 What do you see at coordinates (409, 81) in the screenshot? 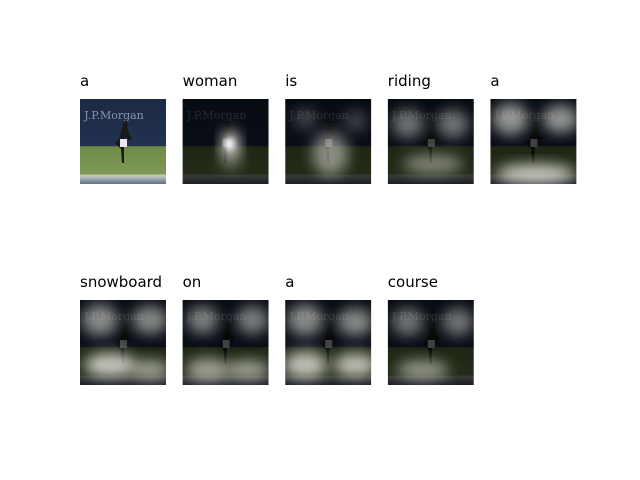
I see `word-title: riding` at bounding box center [409, 81].